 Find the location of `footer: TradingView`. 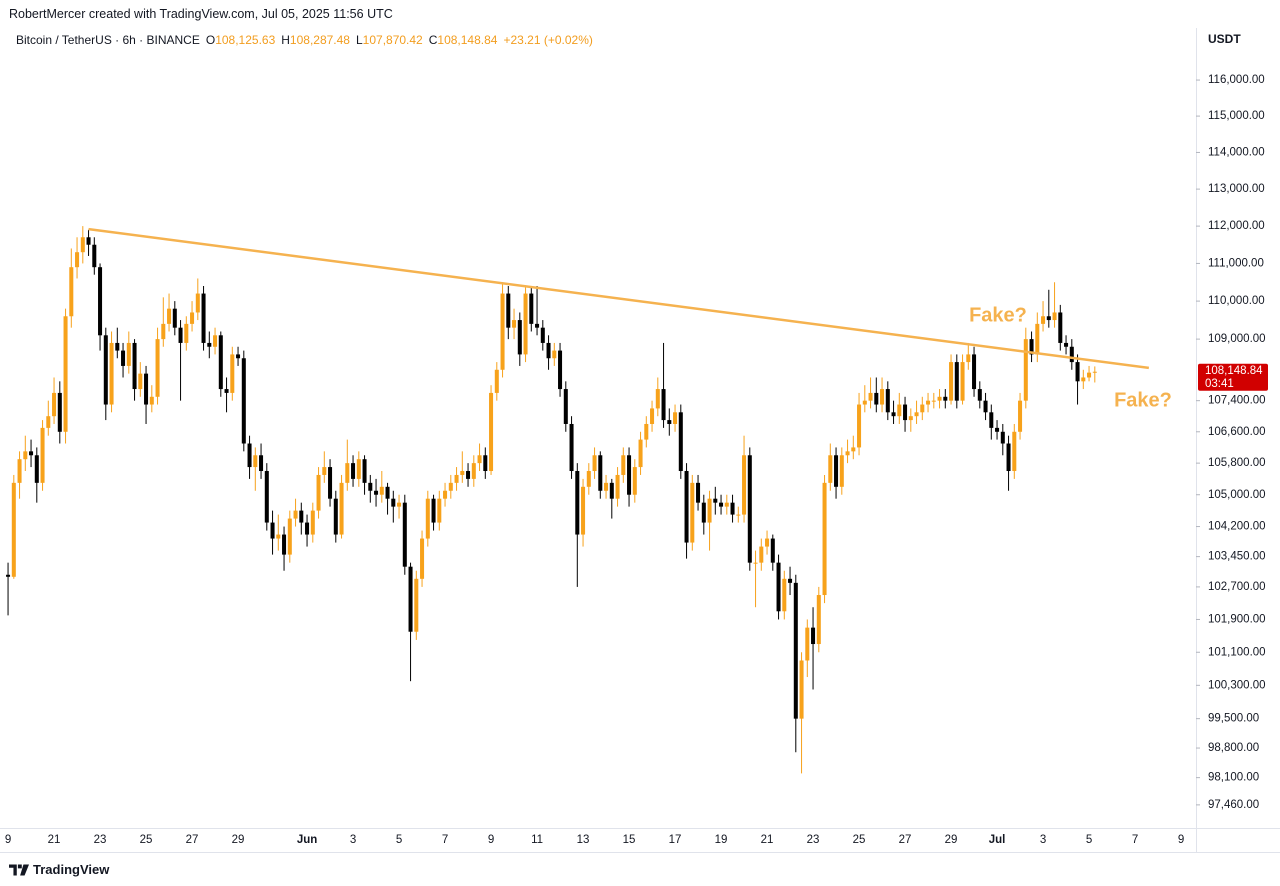

footer: TradingView is located at coordinates (59, 869).